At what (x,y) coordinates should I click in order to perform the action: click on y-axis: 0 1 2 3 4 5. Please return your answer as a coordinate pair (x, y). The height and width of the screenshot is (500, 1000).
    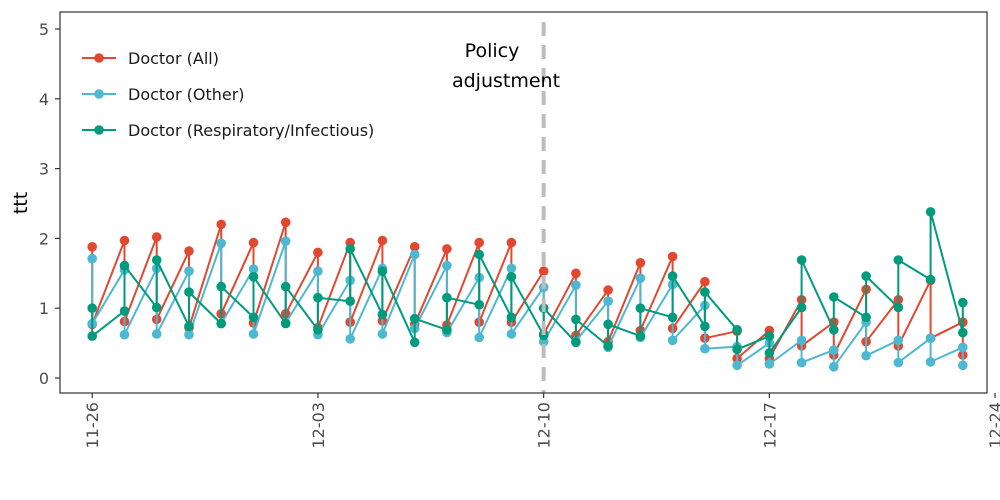
    Looking at the image, I should click on (49, 204).